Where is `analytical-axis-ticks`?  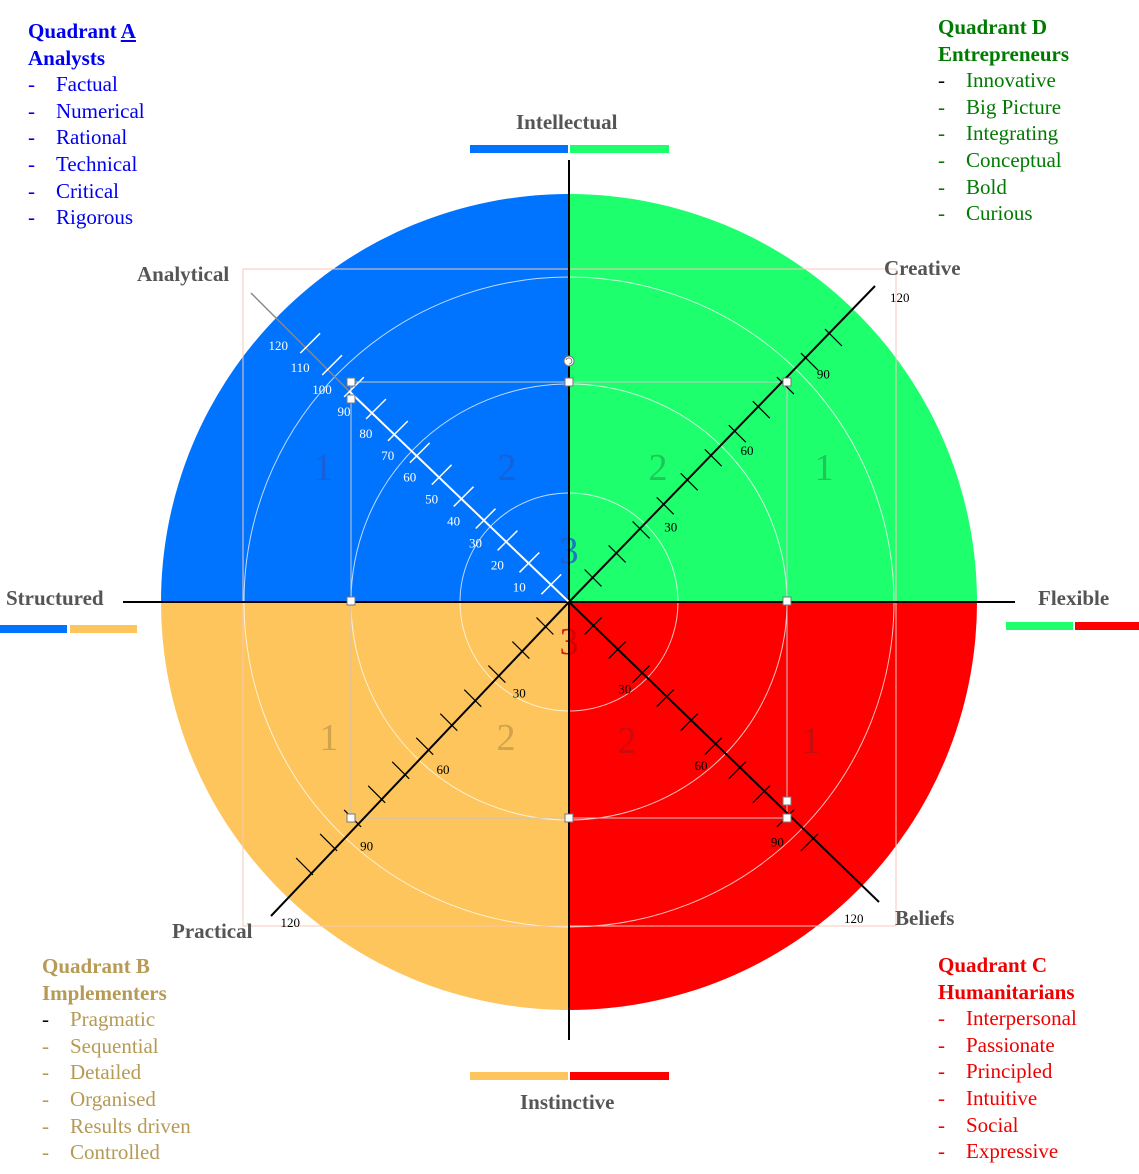
analytical-axis-ticks is located at coordinates (430, 463).